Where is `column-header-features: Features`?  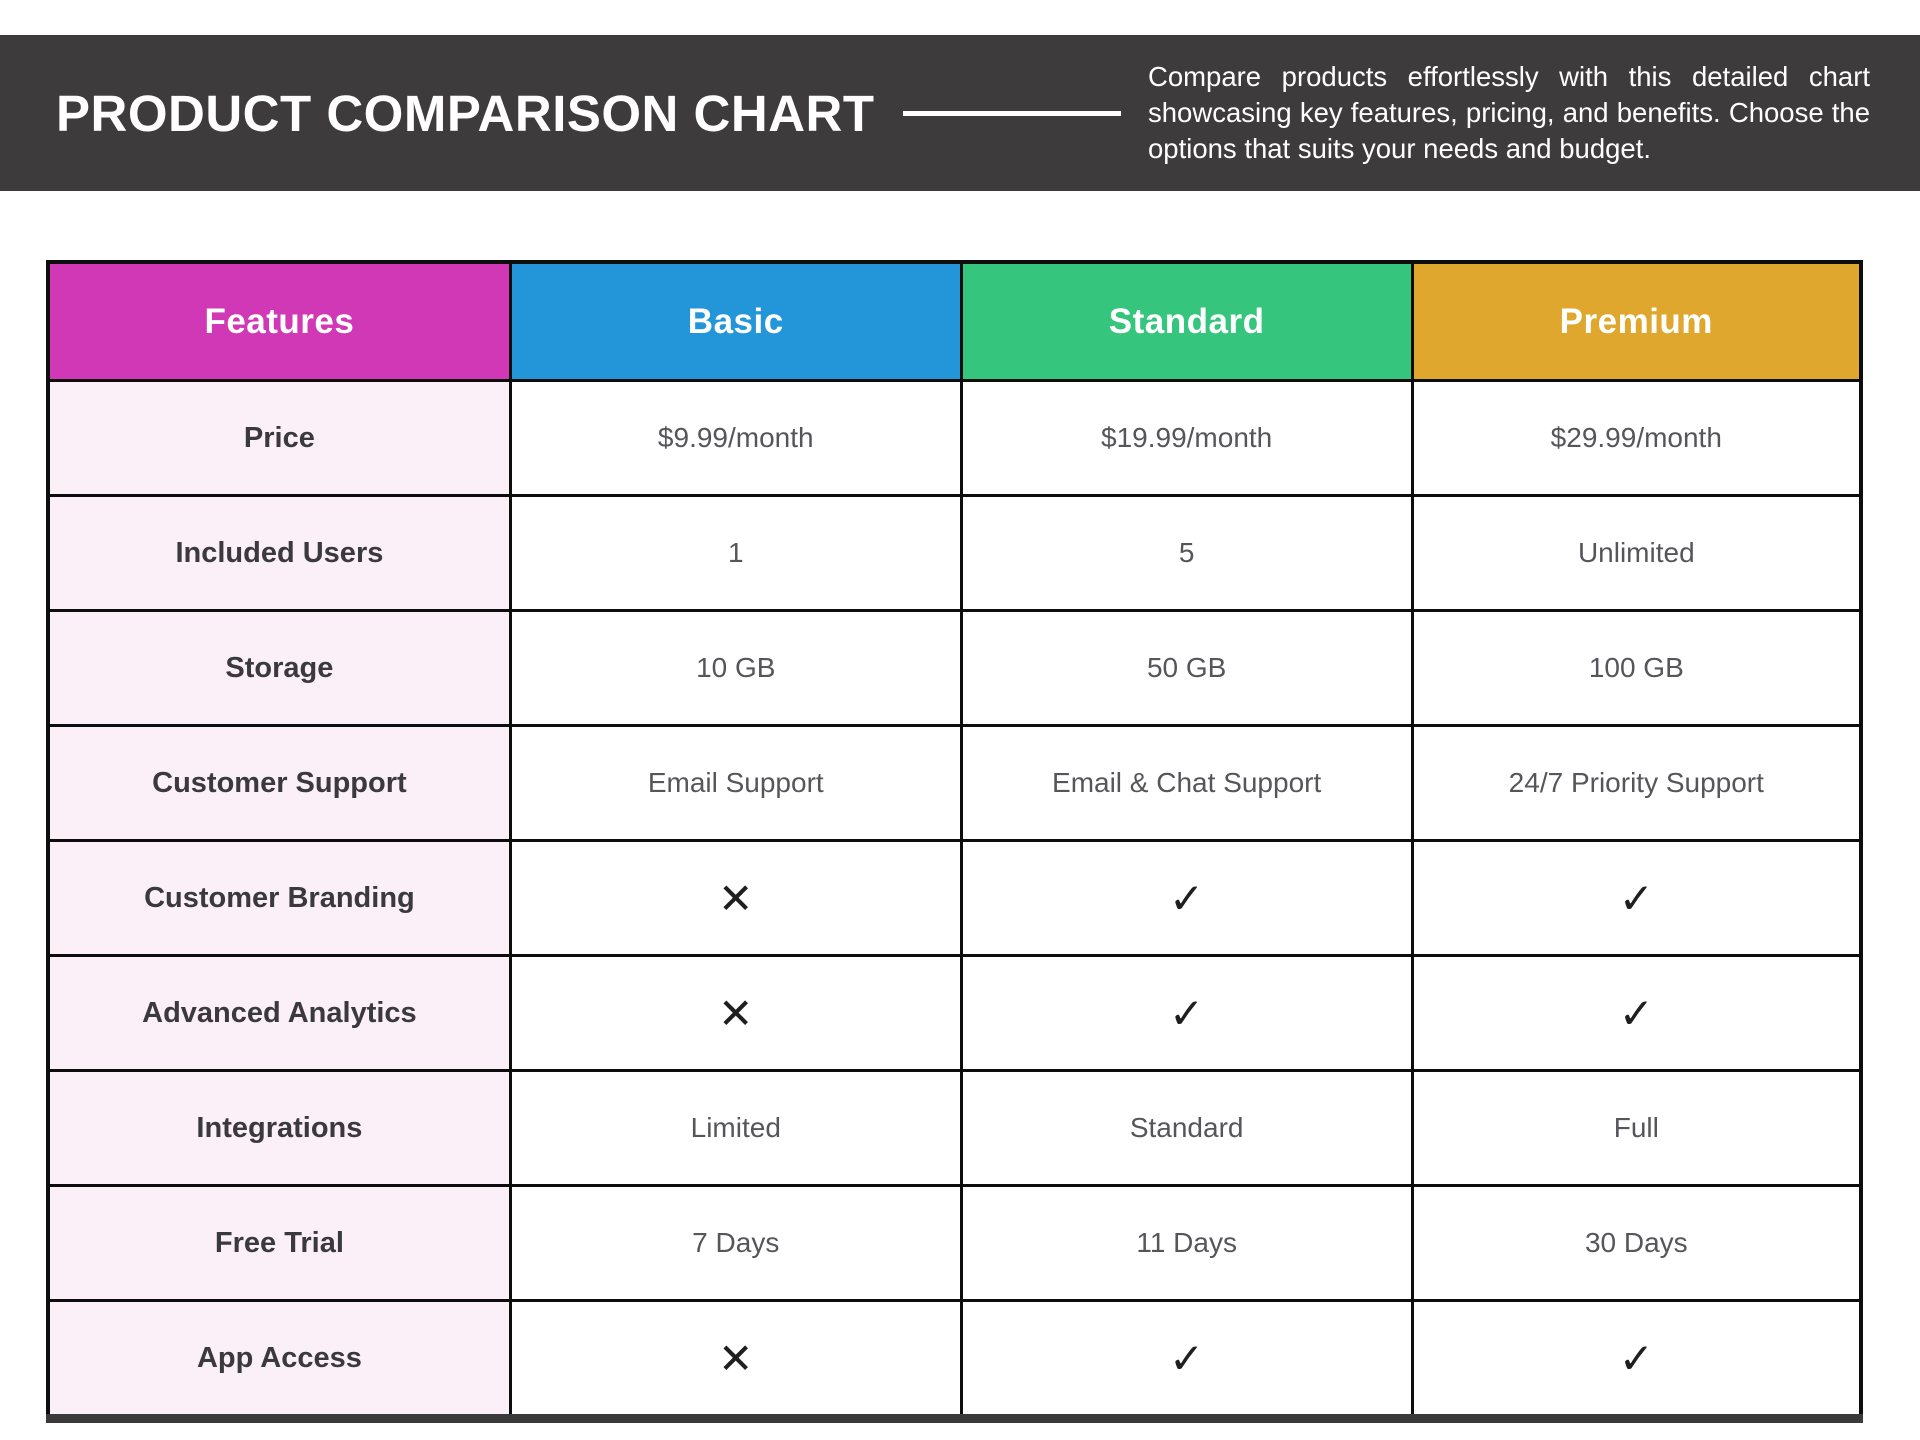 column-header-features: Features is located at coordinates (279, 321).